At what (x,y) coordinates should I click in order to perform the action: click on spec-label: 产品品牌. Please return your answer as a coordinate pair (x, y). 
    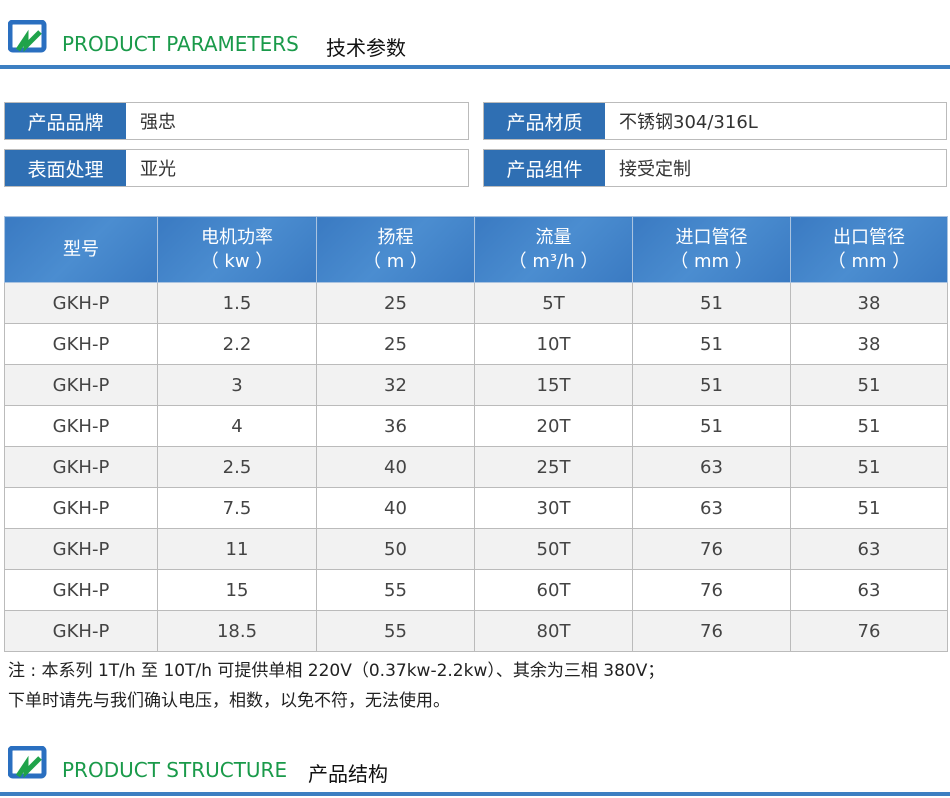
    Looking at the image, I should click on (65, 121).